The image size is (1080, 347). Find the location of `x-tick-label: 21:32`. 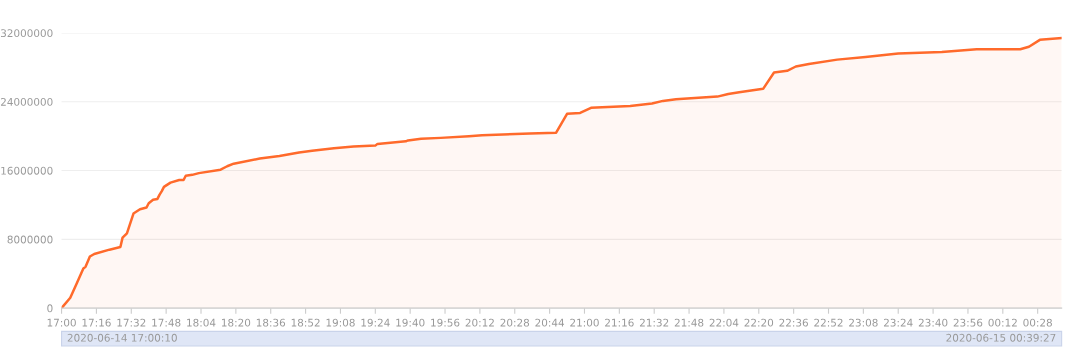

x-tick-label: 21:32 is located at coordinates (654, 322).